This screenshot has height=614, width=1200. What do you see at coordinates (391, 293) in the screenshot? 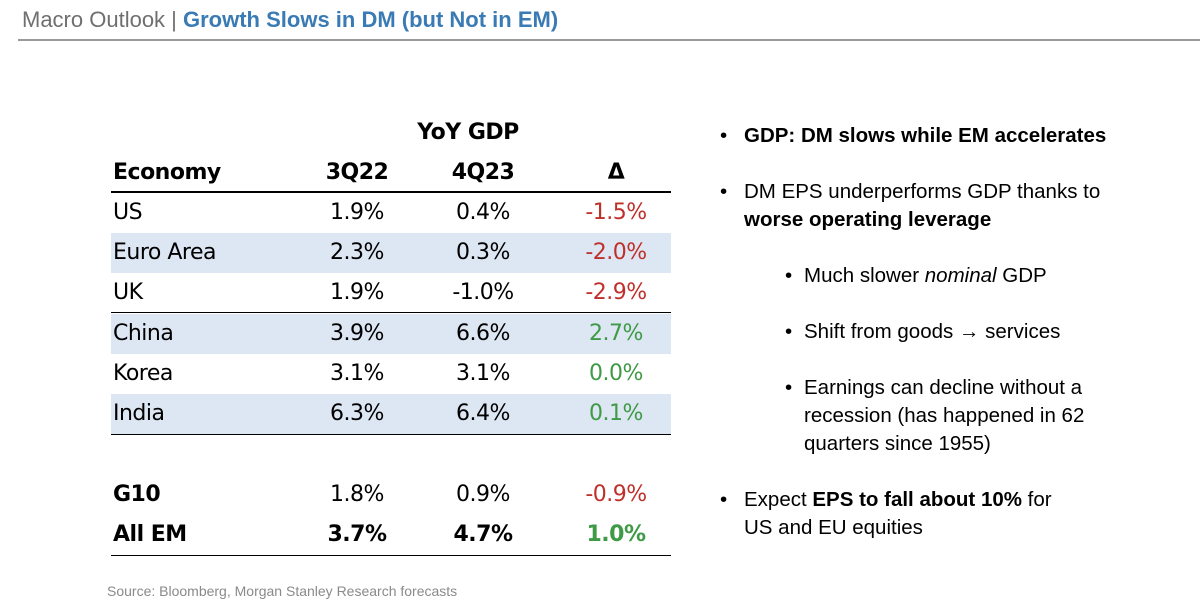
I see `table-row: UK 1.9% -1.0% -2.9%` at bounding box center [391, 293].